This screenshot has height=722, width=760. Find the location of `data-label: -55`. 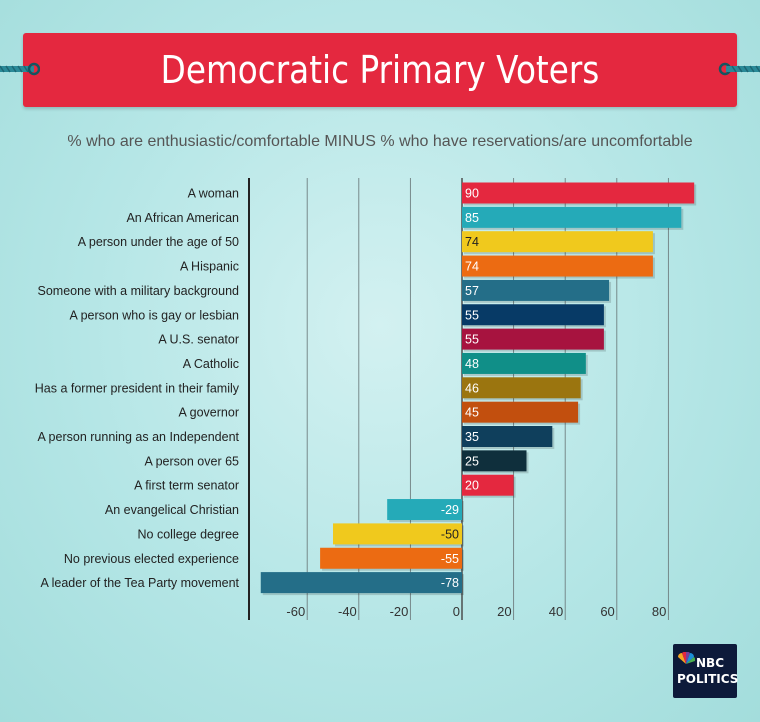

data-label: -55 is located at coordinates (450, 559).